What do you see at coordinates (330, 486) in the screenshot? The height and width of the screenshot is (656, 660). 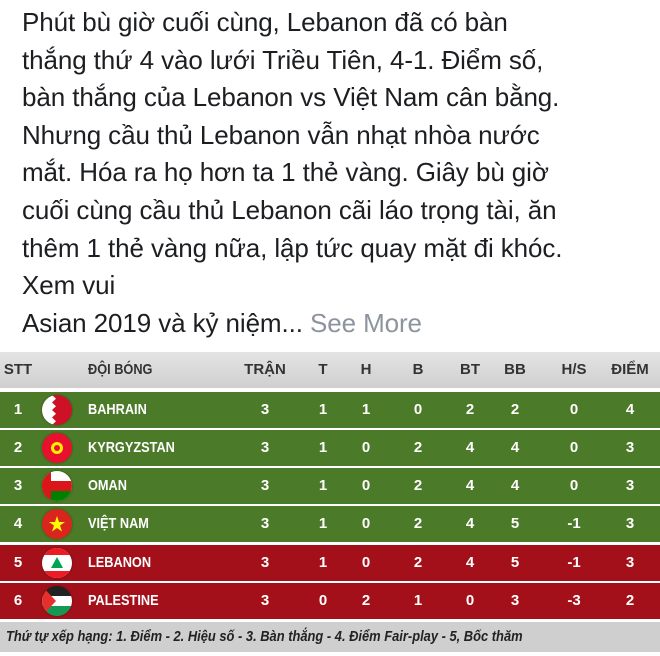 I see `table-row: 3 OMAN 3 1 0 2 4 4 0 3` at bounding box center [330, 486].